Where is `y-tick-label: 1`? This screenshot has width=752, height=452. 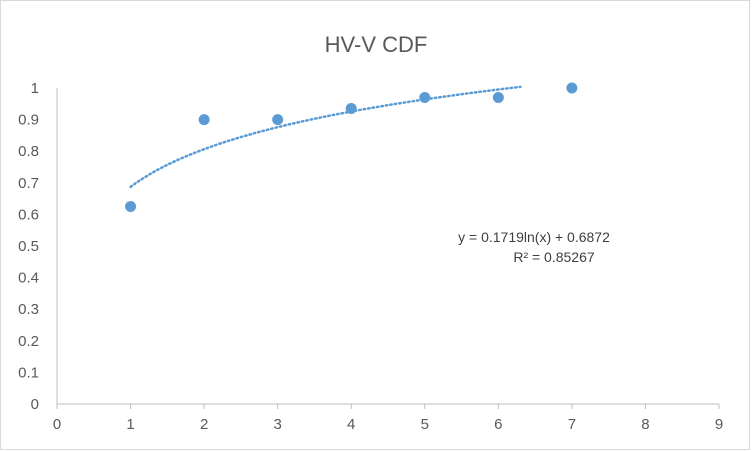 y-tick-label: 1 is located at coordinates (35, 88).